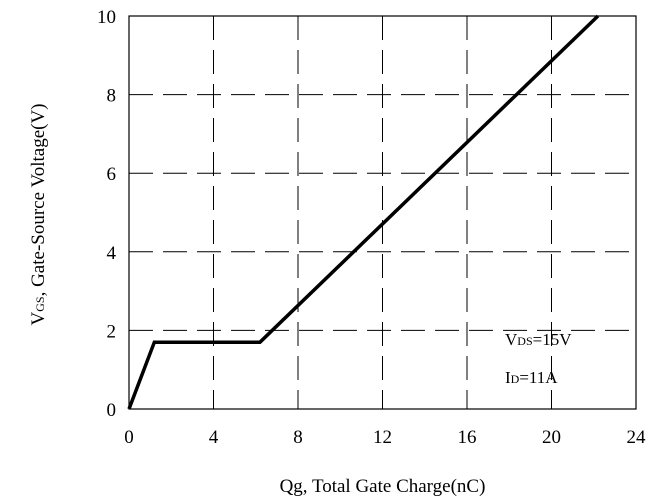 This screenshot has width=664, height=499. Describe the element at coordinates (112, 253) in the screenshot. I see `y-tick-label: 4` at that location.